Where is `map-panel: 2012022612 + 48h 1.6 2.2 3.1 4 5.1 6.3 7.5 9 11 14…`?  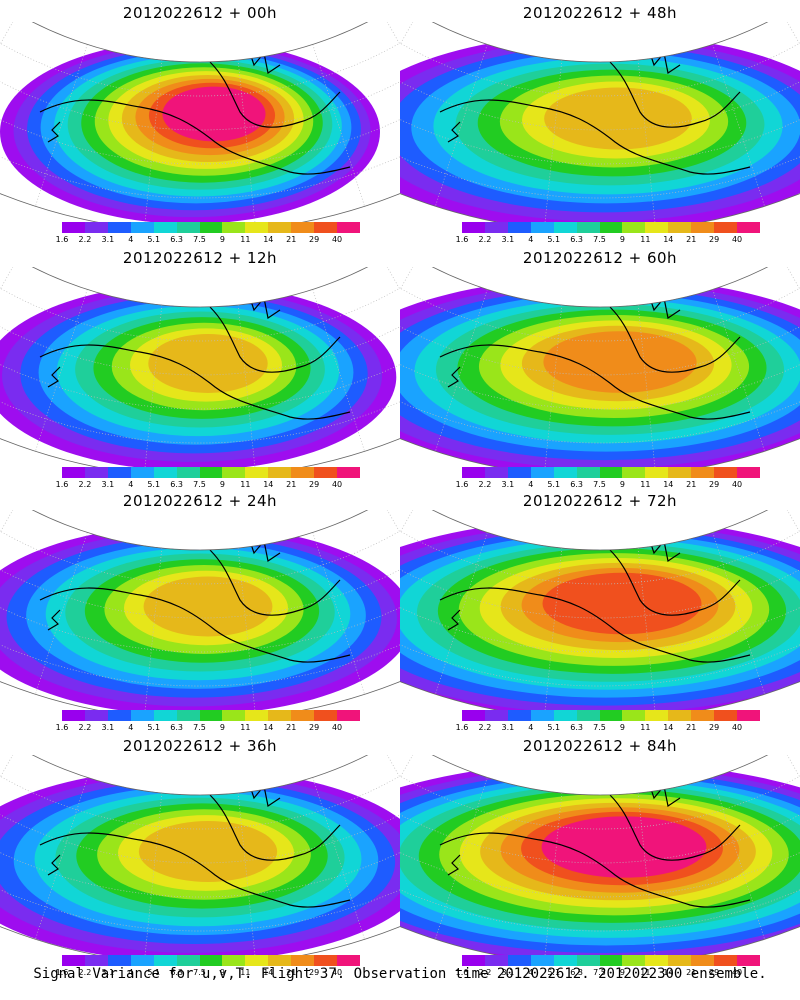
map-panel: 2012022612 + 48h 1.6 2.2 3.1 4 5.1 6.3 7.5 9 11 14… is located at coordinates (600, 122).